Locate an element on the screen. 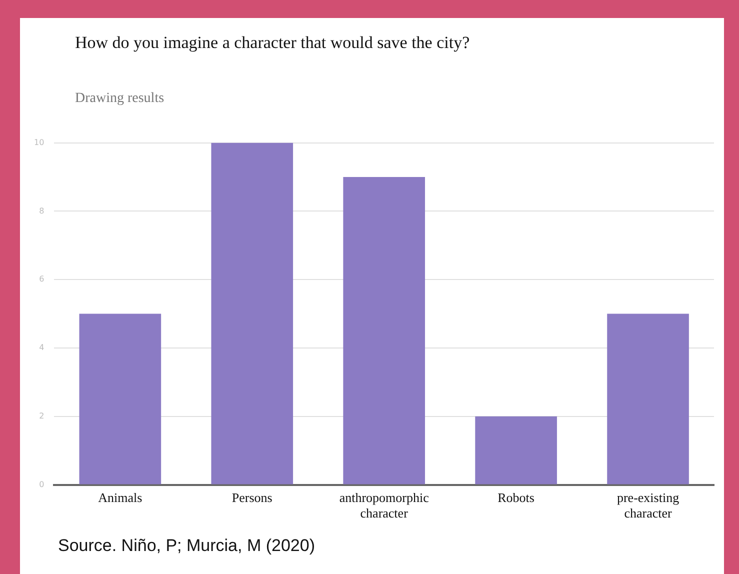 Image resolution: width=739 pixels, height=574 pixels. x-tick-label: pre-existing character is located at coordinates (648, 505).